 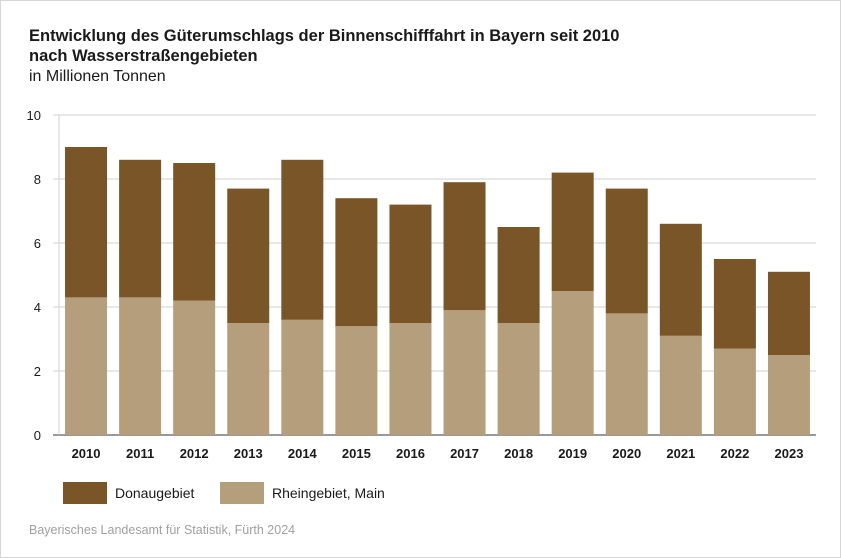 What do you see at coordinates (356, 380) in the screenshot?
I see `bar-rhein-2015` at bounding box center [356, 380].